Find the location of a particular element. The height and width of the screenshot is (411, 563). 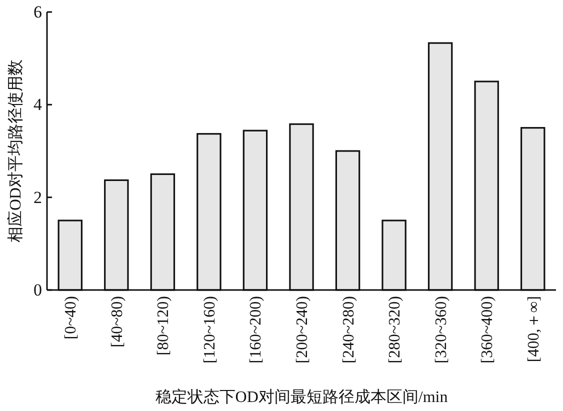

x-tick-label: [280~320) is located at coordinates (395, 330).